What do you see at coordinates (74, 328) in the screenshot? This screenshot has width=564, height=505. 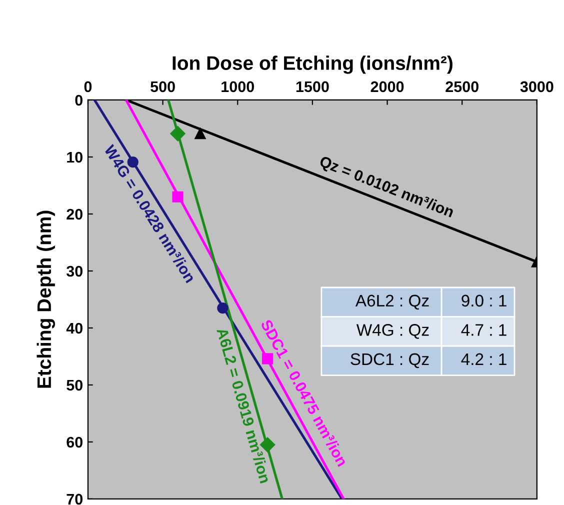 I see `y-tick-label: 40` at bounding box center [74, 328].